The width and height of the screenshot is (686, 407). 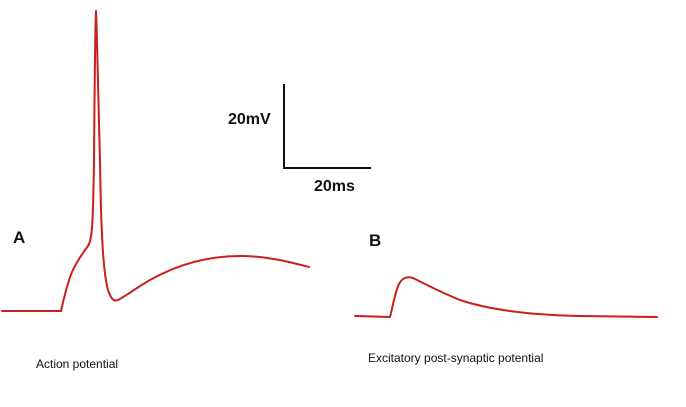 I want to click on panel-b-caption: Excitatory post-synaptic potential, so click(x=455, y=358).